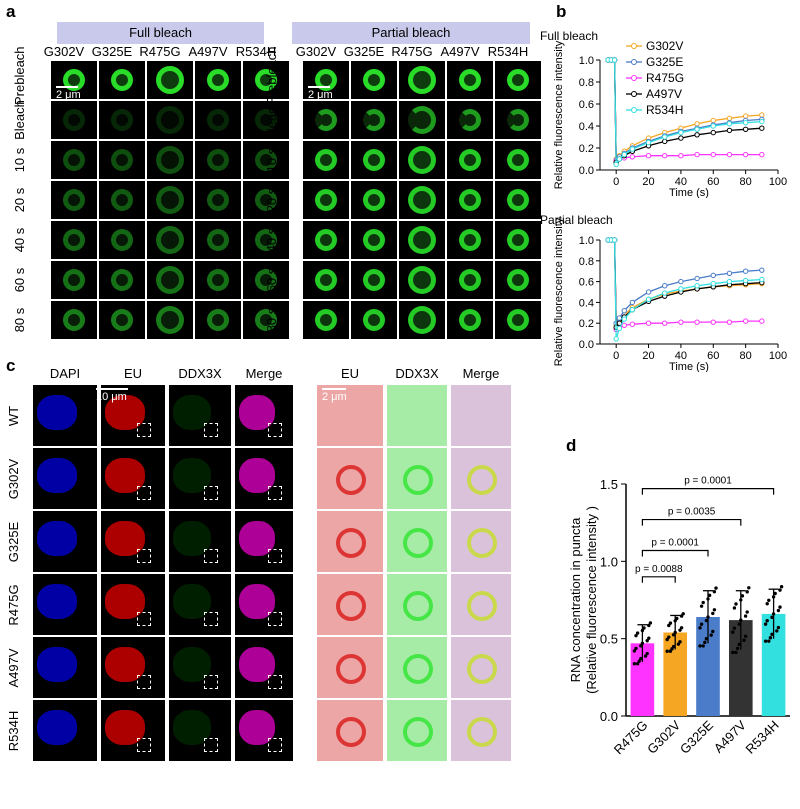  Describe the element at coordinates (264, 373) in the screenshot. I see `column-header-merge: Merge` at that location.